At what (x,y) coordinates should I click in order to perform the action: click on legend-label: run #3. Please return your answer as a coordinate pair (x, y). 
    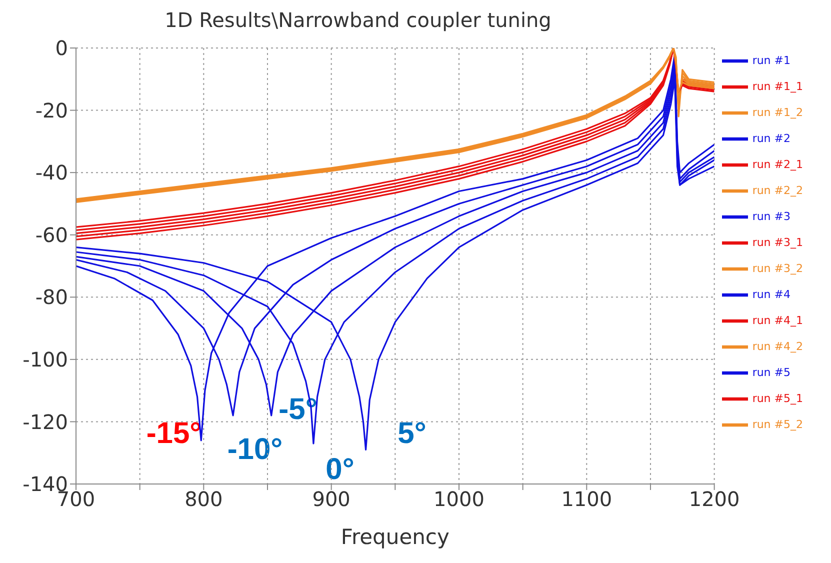
    Looking at the image, I should click on (771, 217).